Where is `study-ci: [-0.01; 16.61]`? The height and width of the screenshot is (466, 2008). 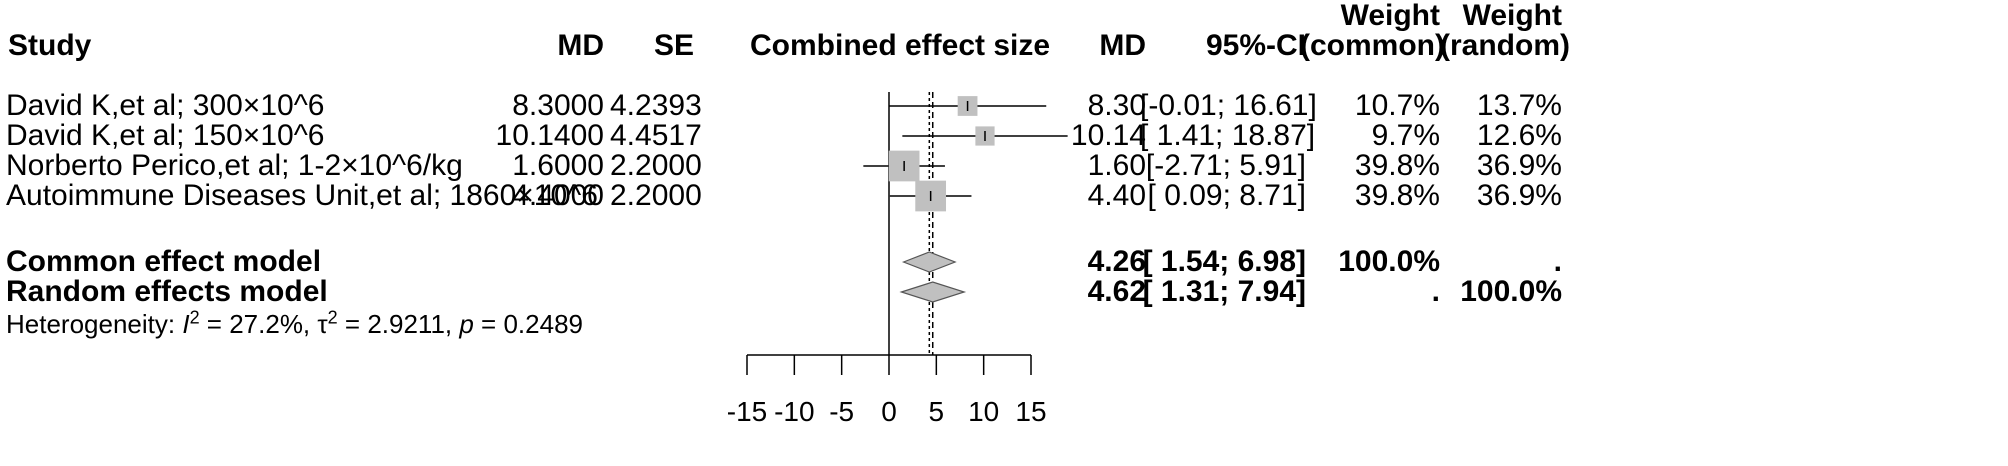
study-ci: [-0.01; 16.61] is located at coordinates (1228, 105).